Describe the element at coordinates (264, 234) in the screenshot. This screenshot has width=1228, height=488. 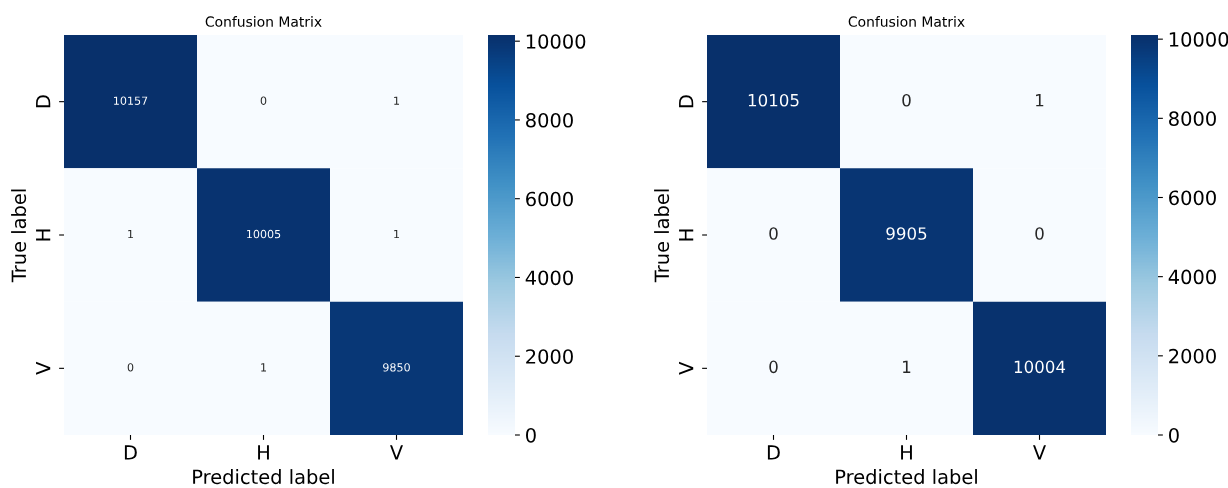
I see `data-label: 10005` at that location.